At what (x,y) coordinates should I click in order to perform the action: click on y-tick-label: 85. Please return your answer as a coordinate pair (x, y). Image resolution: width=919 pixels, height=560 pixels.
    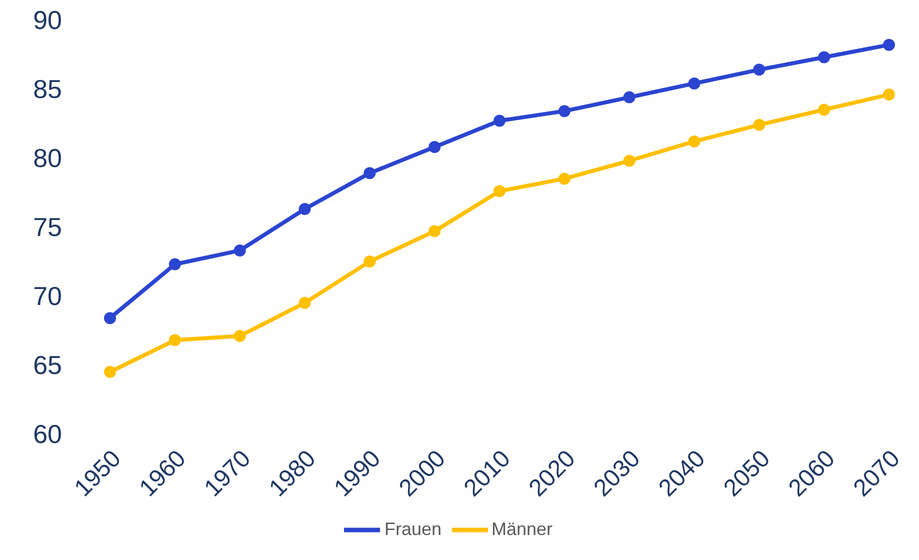
    Looking at the image, I should click on (47, 89).